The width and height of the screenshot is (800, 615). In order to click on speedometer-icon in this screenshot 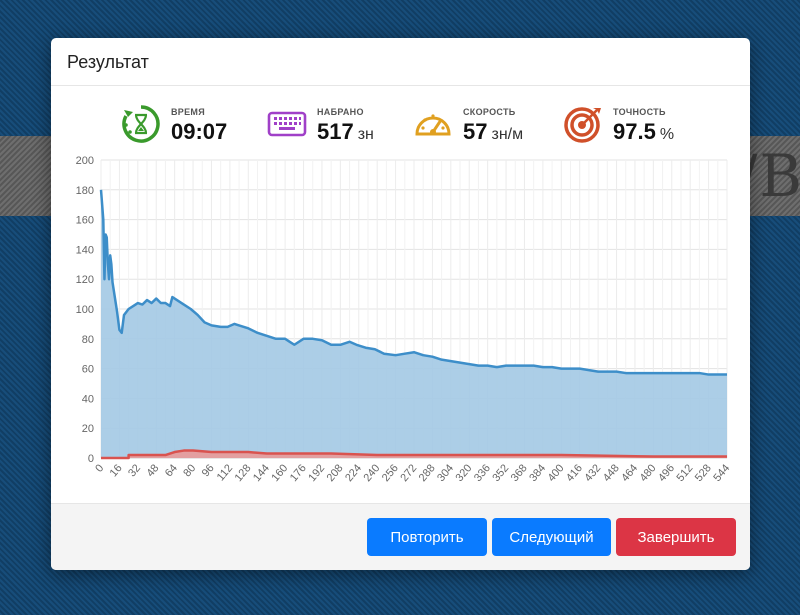, I will do `click(433, 125)`.